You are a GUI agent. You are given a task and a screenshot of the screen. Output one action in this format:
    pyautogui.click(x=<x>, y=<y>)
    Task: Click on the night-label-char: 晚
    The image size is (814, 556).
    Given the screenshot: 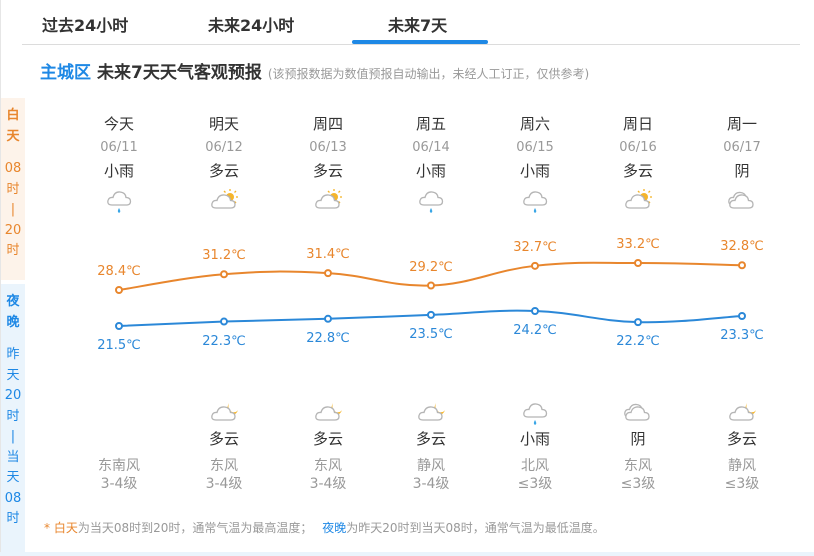 What is the action you would take?
    pyautogui.click(x=13, y=322)
    